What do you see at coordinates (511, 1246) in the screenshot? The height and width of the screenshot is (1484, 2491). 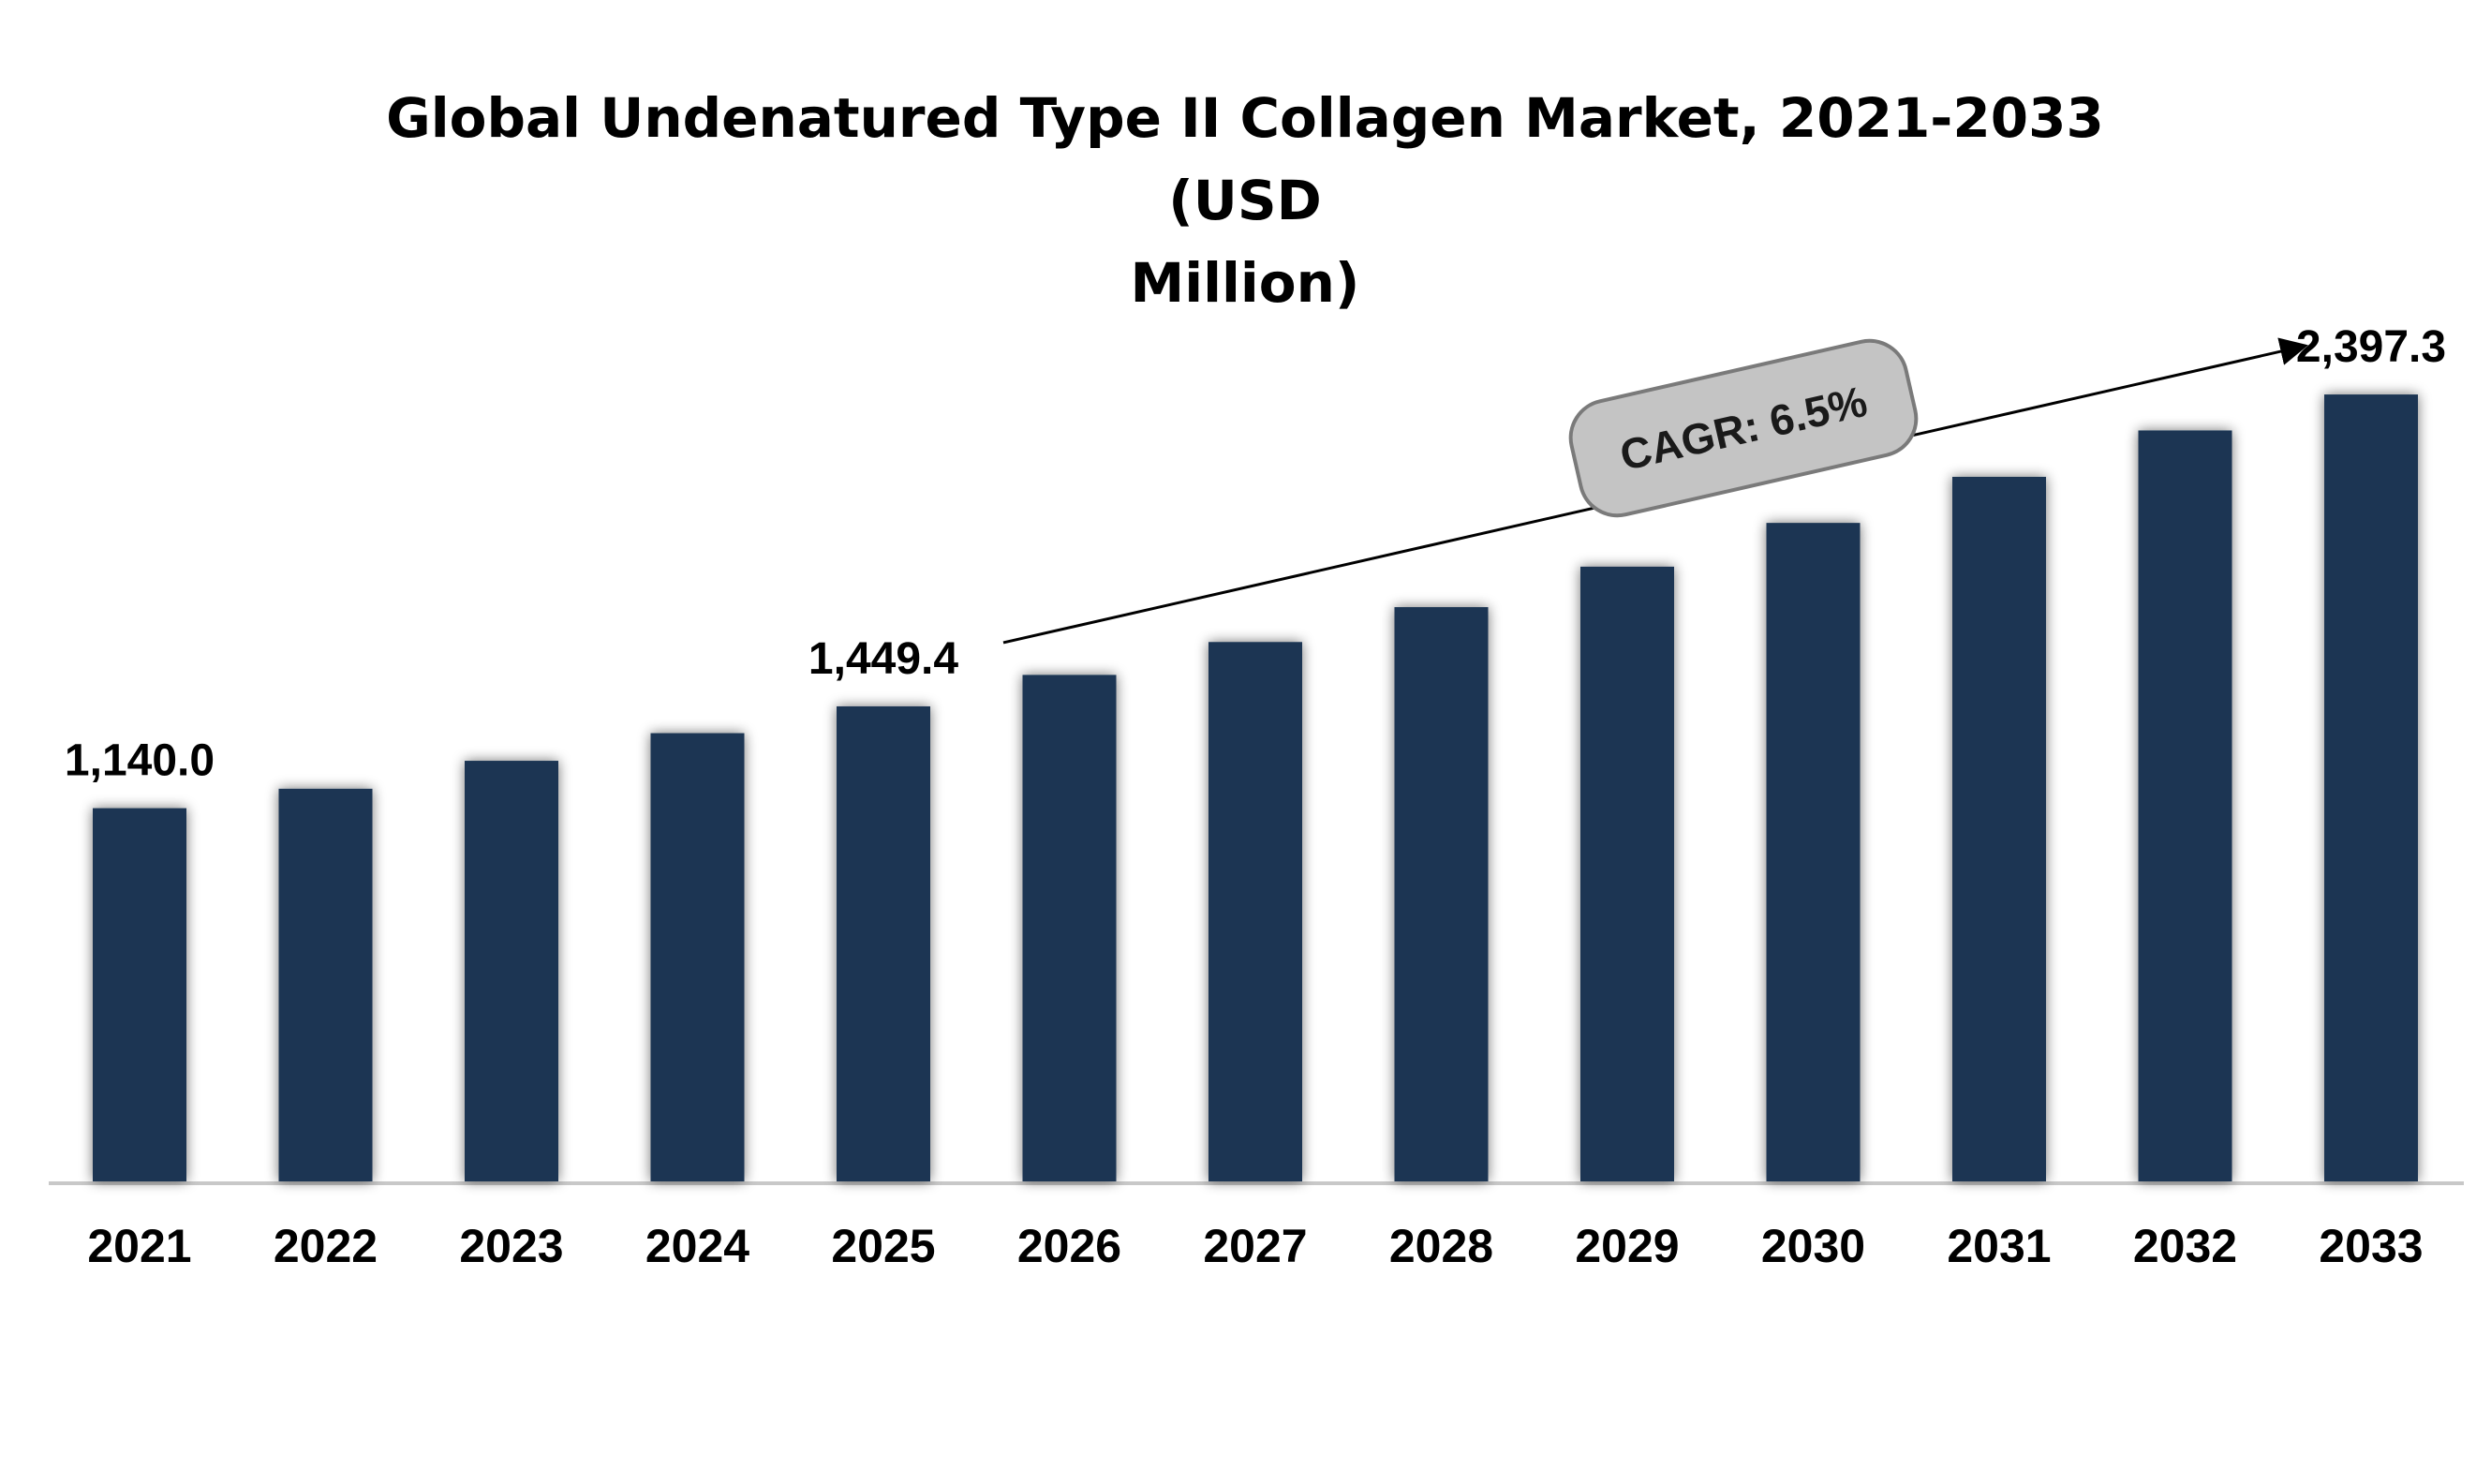 I see `x-tick-label-2023: 2023` at bounding box center [511, 1246].